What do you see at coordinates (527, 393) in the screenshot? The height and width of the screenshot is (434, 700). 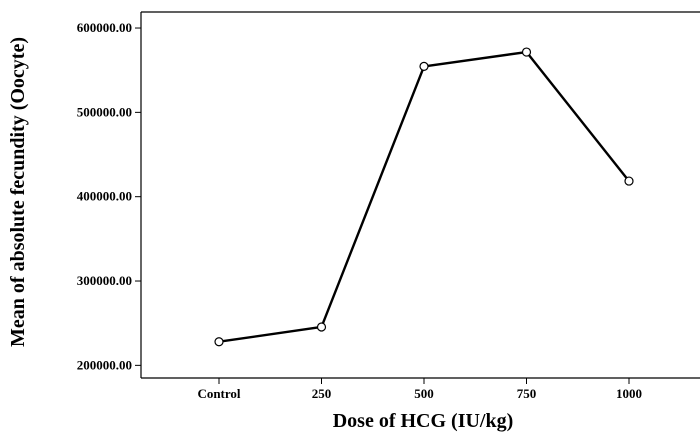 I see `x-tick-label: 750` at bounding box center [527, 393].